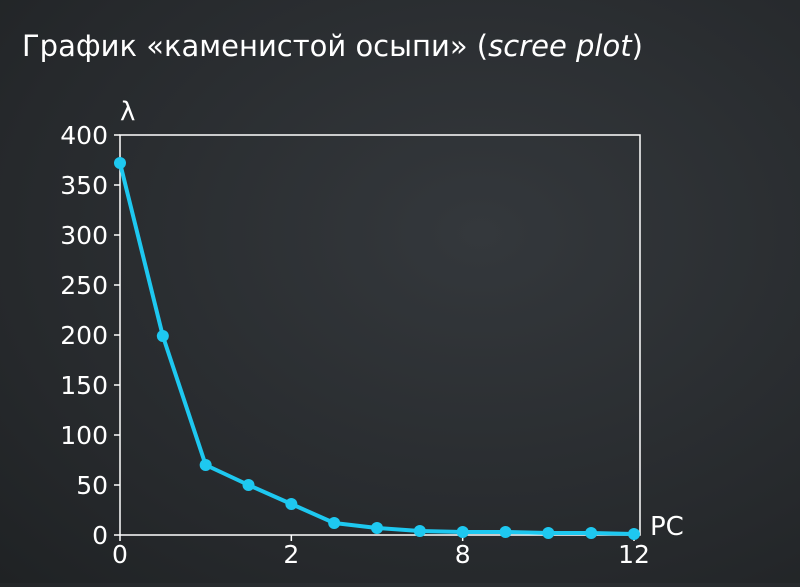  What do you see at coordinates (100, 535) in the screenshot?
I see `y-tick-label: 0` at bounding box center [100, 535].